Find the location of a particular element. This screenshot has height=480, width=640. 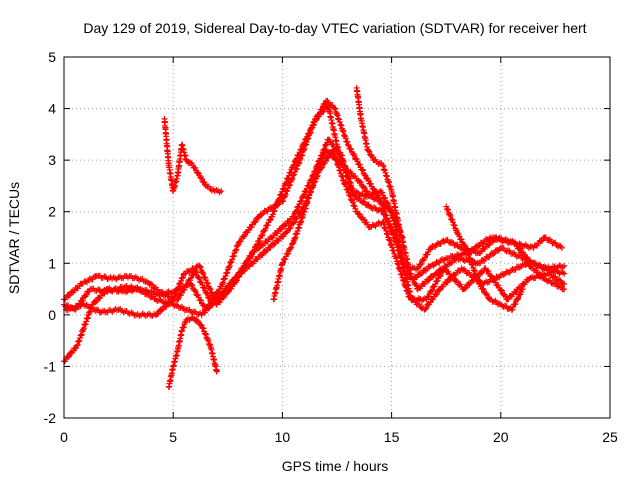

x-tick-label: 0 is located at coordinates (64, 437).